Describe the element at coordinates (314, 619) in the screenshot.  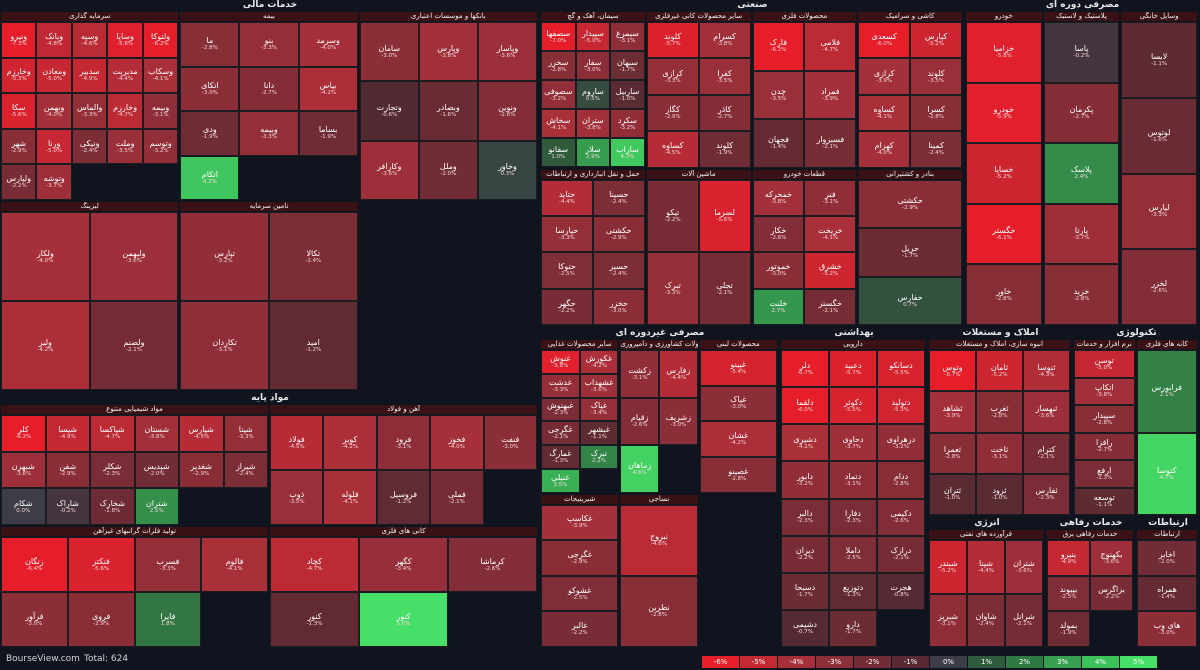
I see `stock-tile: کنور -1.3%` at that location.